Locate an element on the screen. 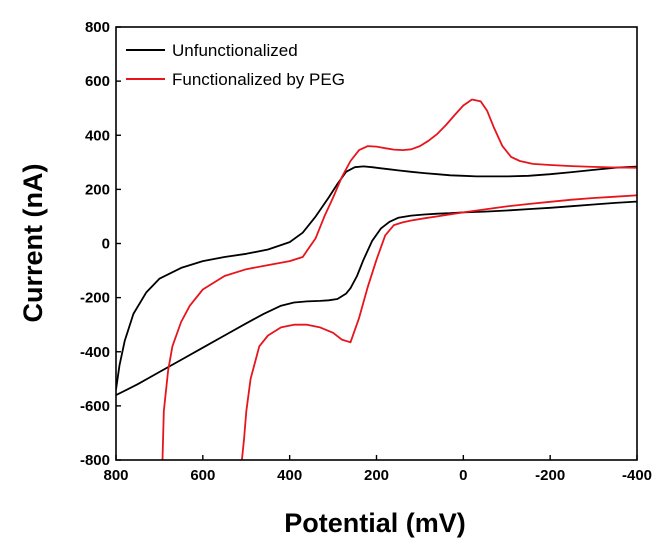 The image size is (658, 544). x-tick-label: 600 is located at coordinates (202, 475).